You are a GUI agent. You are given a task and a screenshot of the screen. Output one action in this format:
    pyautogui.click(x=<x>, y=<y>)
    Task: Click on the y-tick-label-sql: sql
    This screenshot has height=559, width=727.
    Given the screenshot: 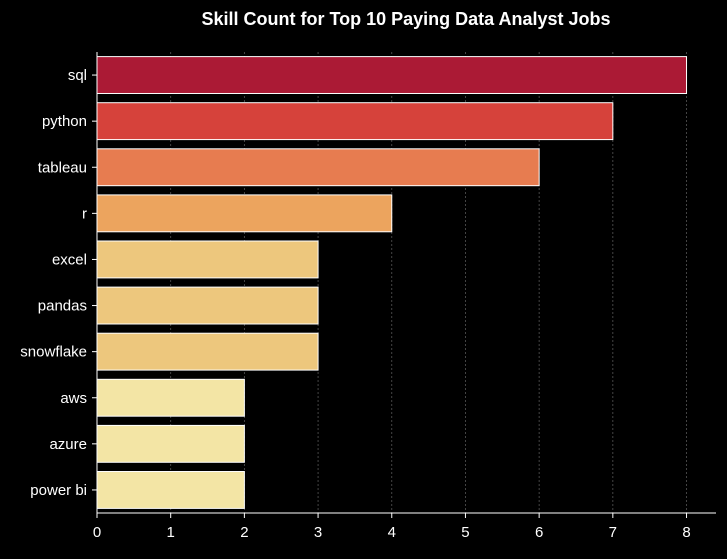 What is the action you would take?
    pyautogui.click(x=77, y=75)
    